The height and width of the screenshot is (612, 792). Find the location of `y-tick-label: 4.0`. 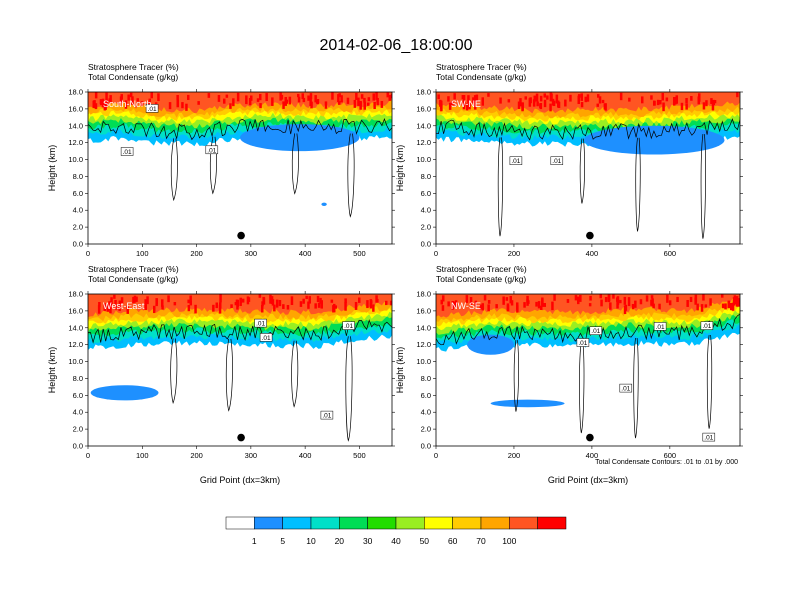

y-tick-label: 4.0 is located at coordinates (78, 412).